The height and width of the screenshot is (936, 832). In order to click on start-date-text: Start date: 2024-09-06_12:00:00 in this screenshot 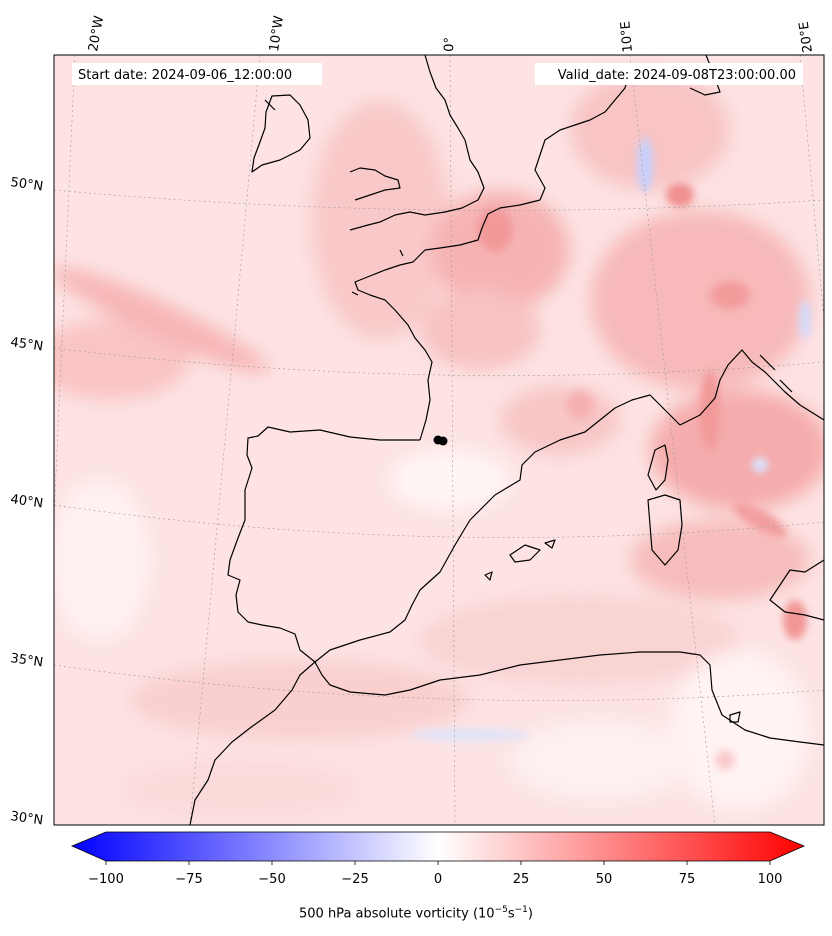, I will do `click(185, 75)`.